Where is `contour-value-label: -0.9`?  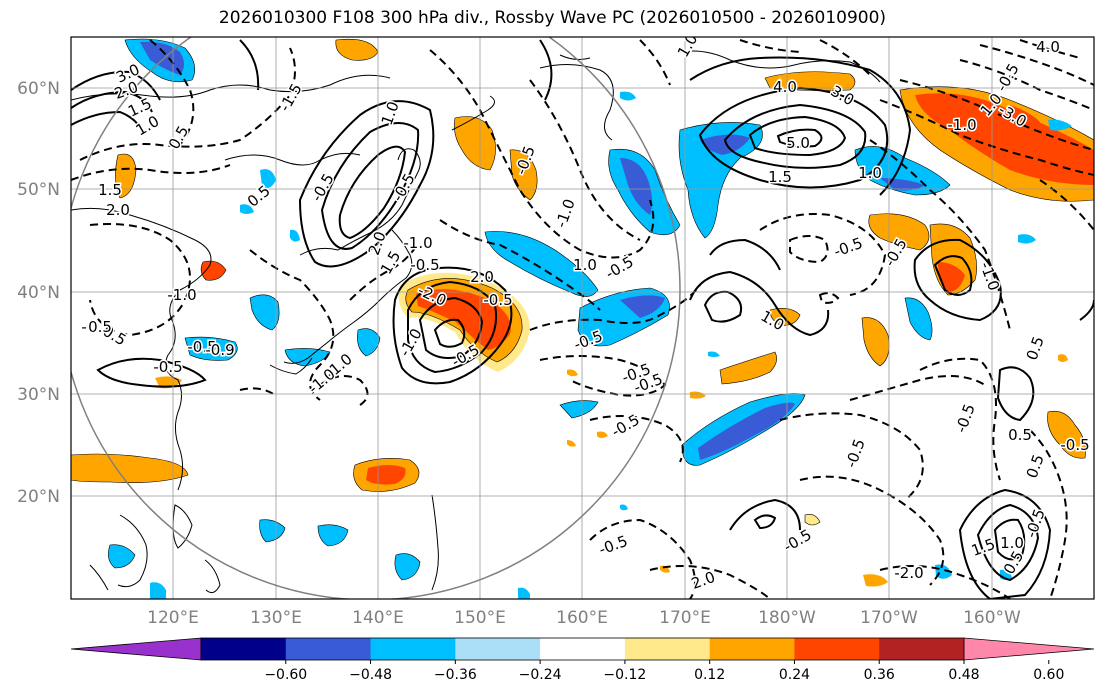
contour-value-label: -0.9 is located at coordinates (219, 350).